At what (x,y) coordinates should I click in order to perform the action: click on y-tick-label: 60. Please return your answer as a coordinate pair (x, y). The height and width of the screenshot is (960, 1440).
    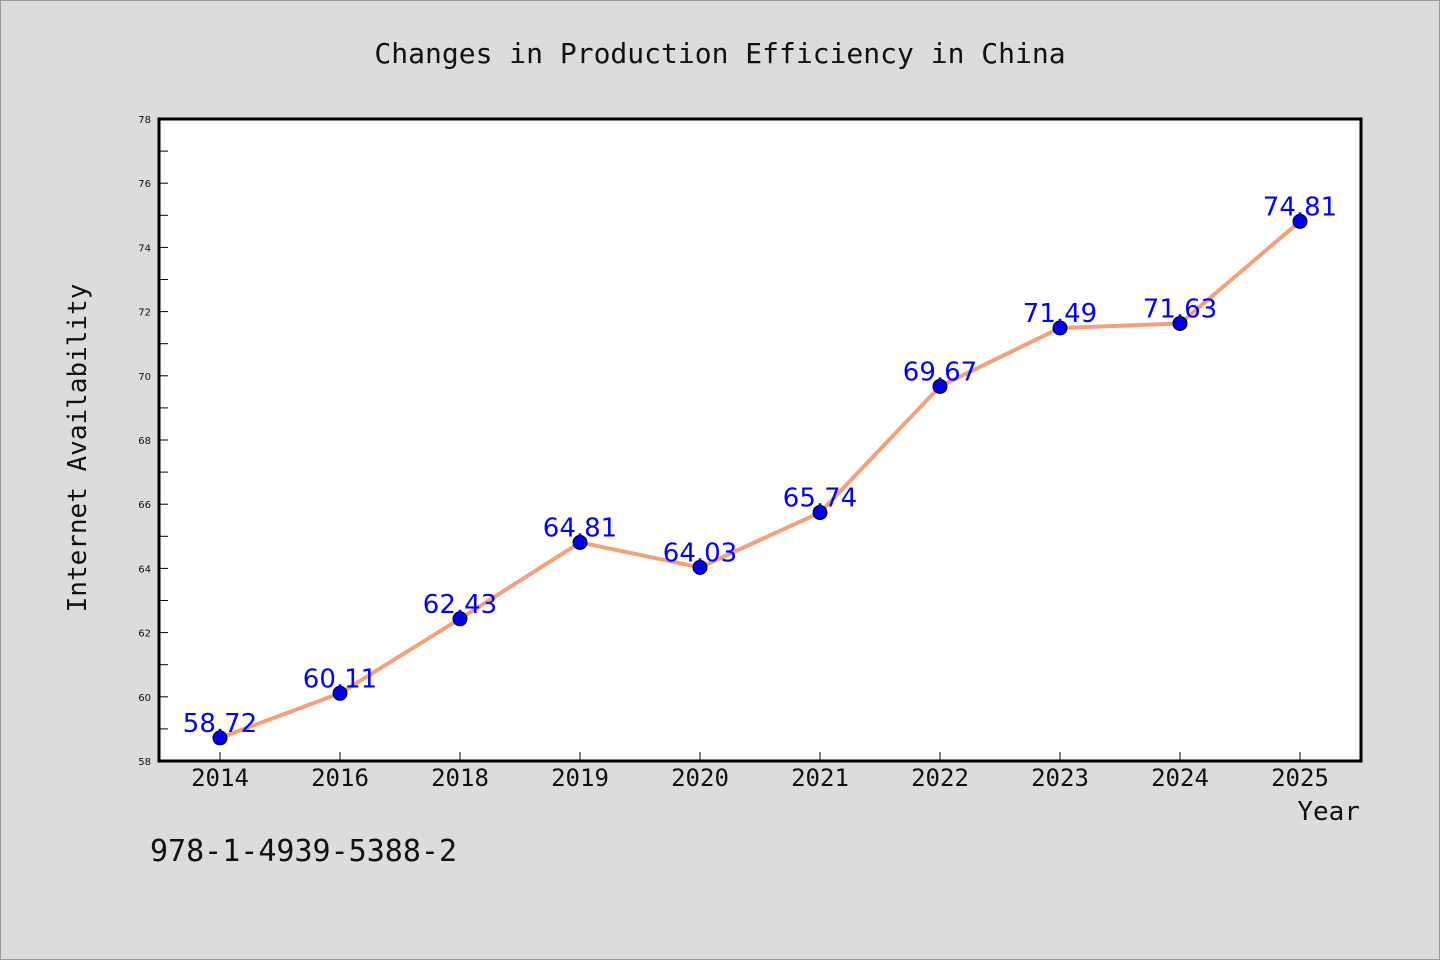
    Looking at the image, I should click on (144, 698).